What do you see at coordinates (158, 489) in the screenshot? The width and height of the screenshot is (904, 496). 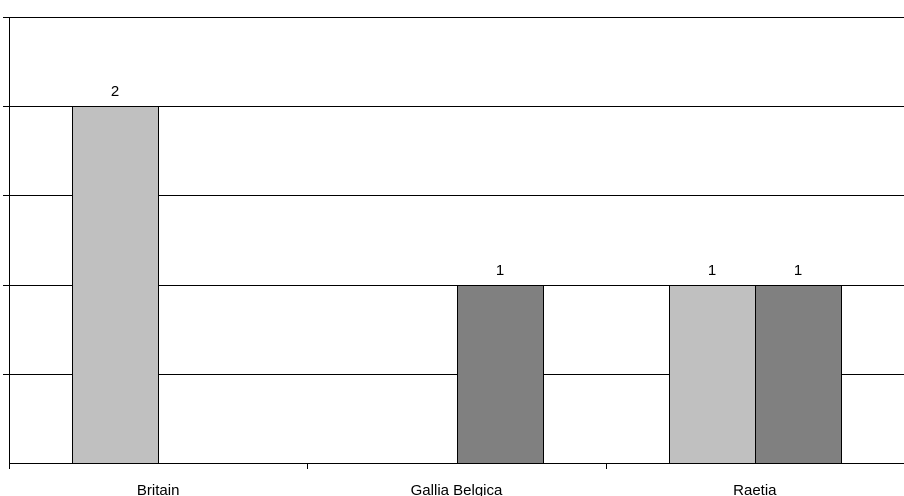 I see `x-tick-label: Britain` at bounding box center [158, 489].